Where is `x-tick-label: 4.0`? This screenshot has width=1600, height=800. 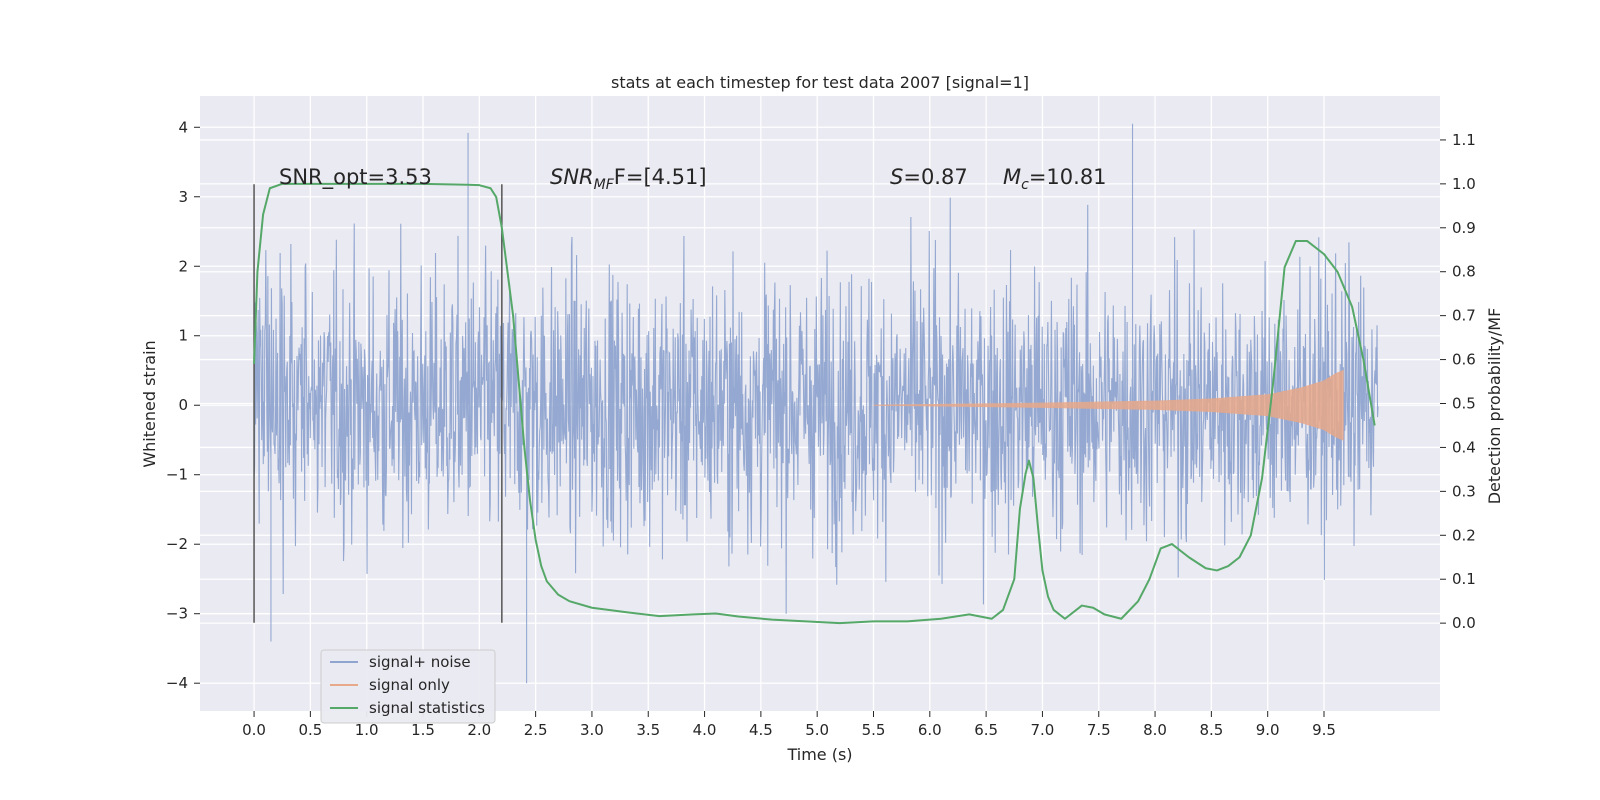
x-tick-label: 4.0 is located at coordinates (705, 730).